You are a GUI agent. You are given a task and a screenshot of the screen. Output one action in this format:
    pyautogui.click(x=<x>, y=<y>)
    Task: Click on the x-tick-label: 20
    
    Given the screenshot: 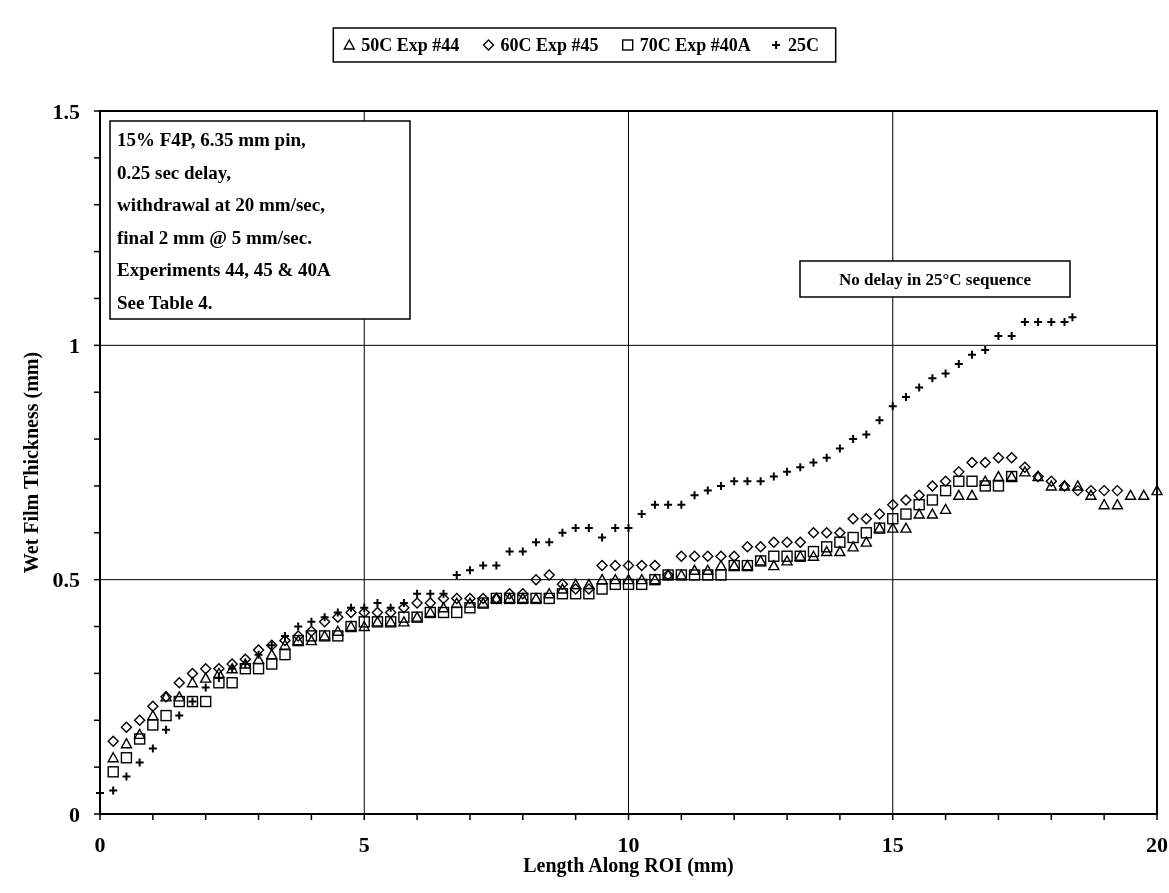 What is the action you would take?
    pyautogui.click(x=1157, y=844)
    